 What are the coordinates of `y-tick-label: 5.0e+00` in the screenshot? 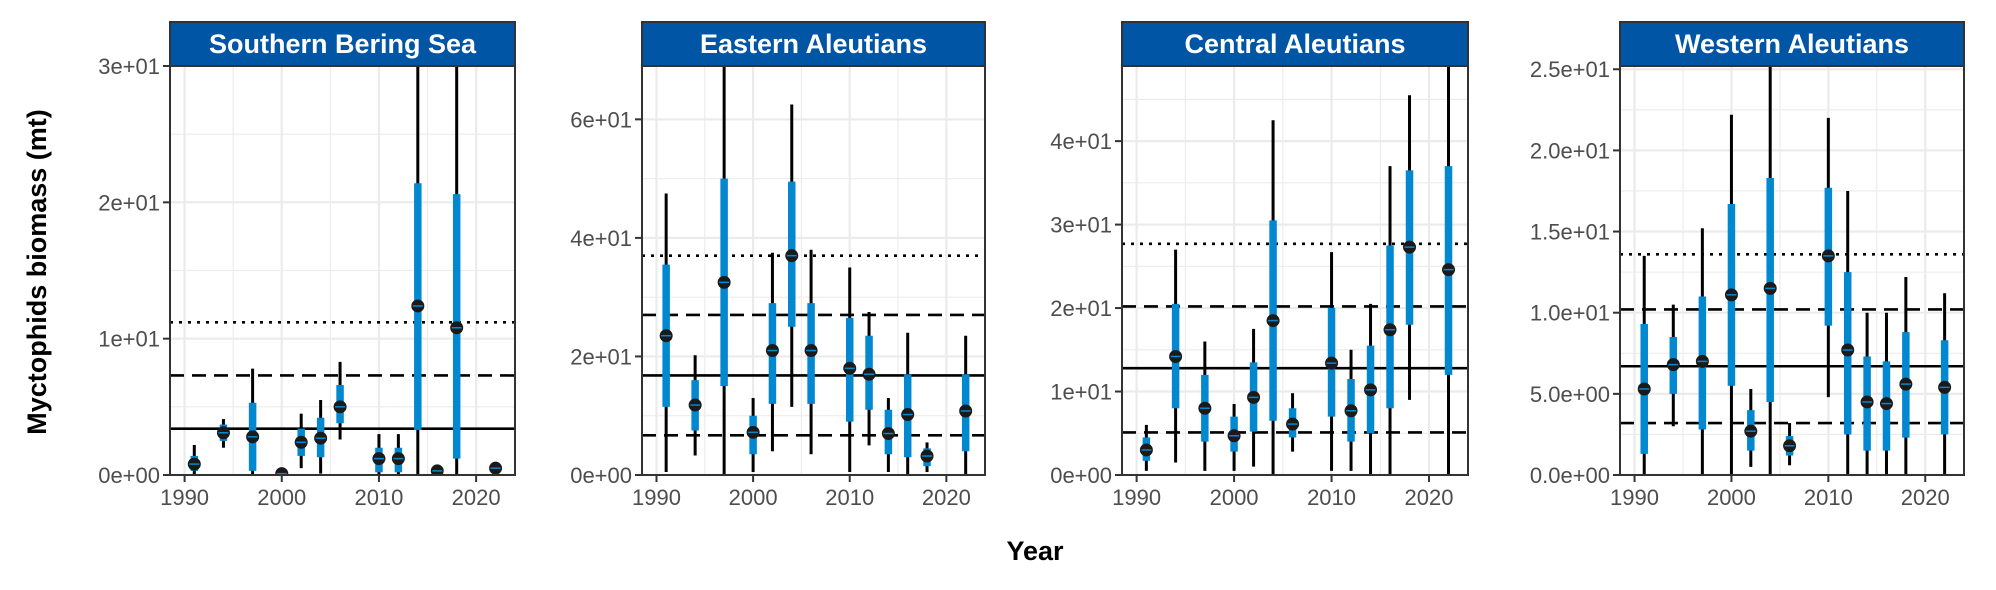 It's located at (1570, 394).